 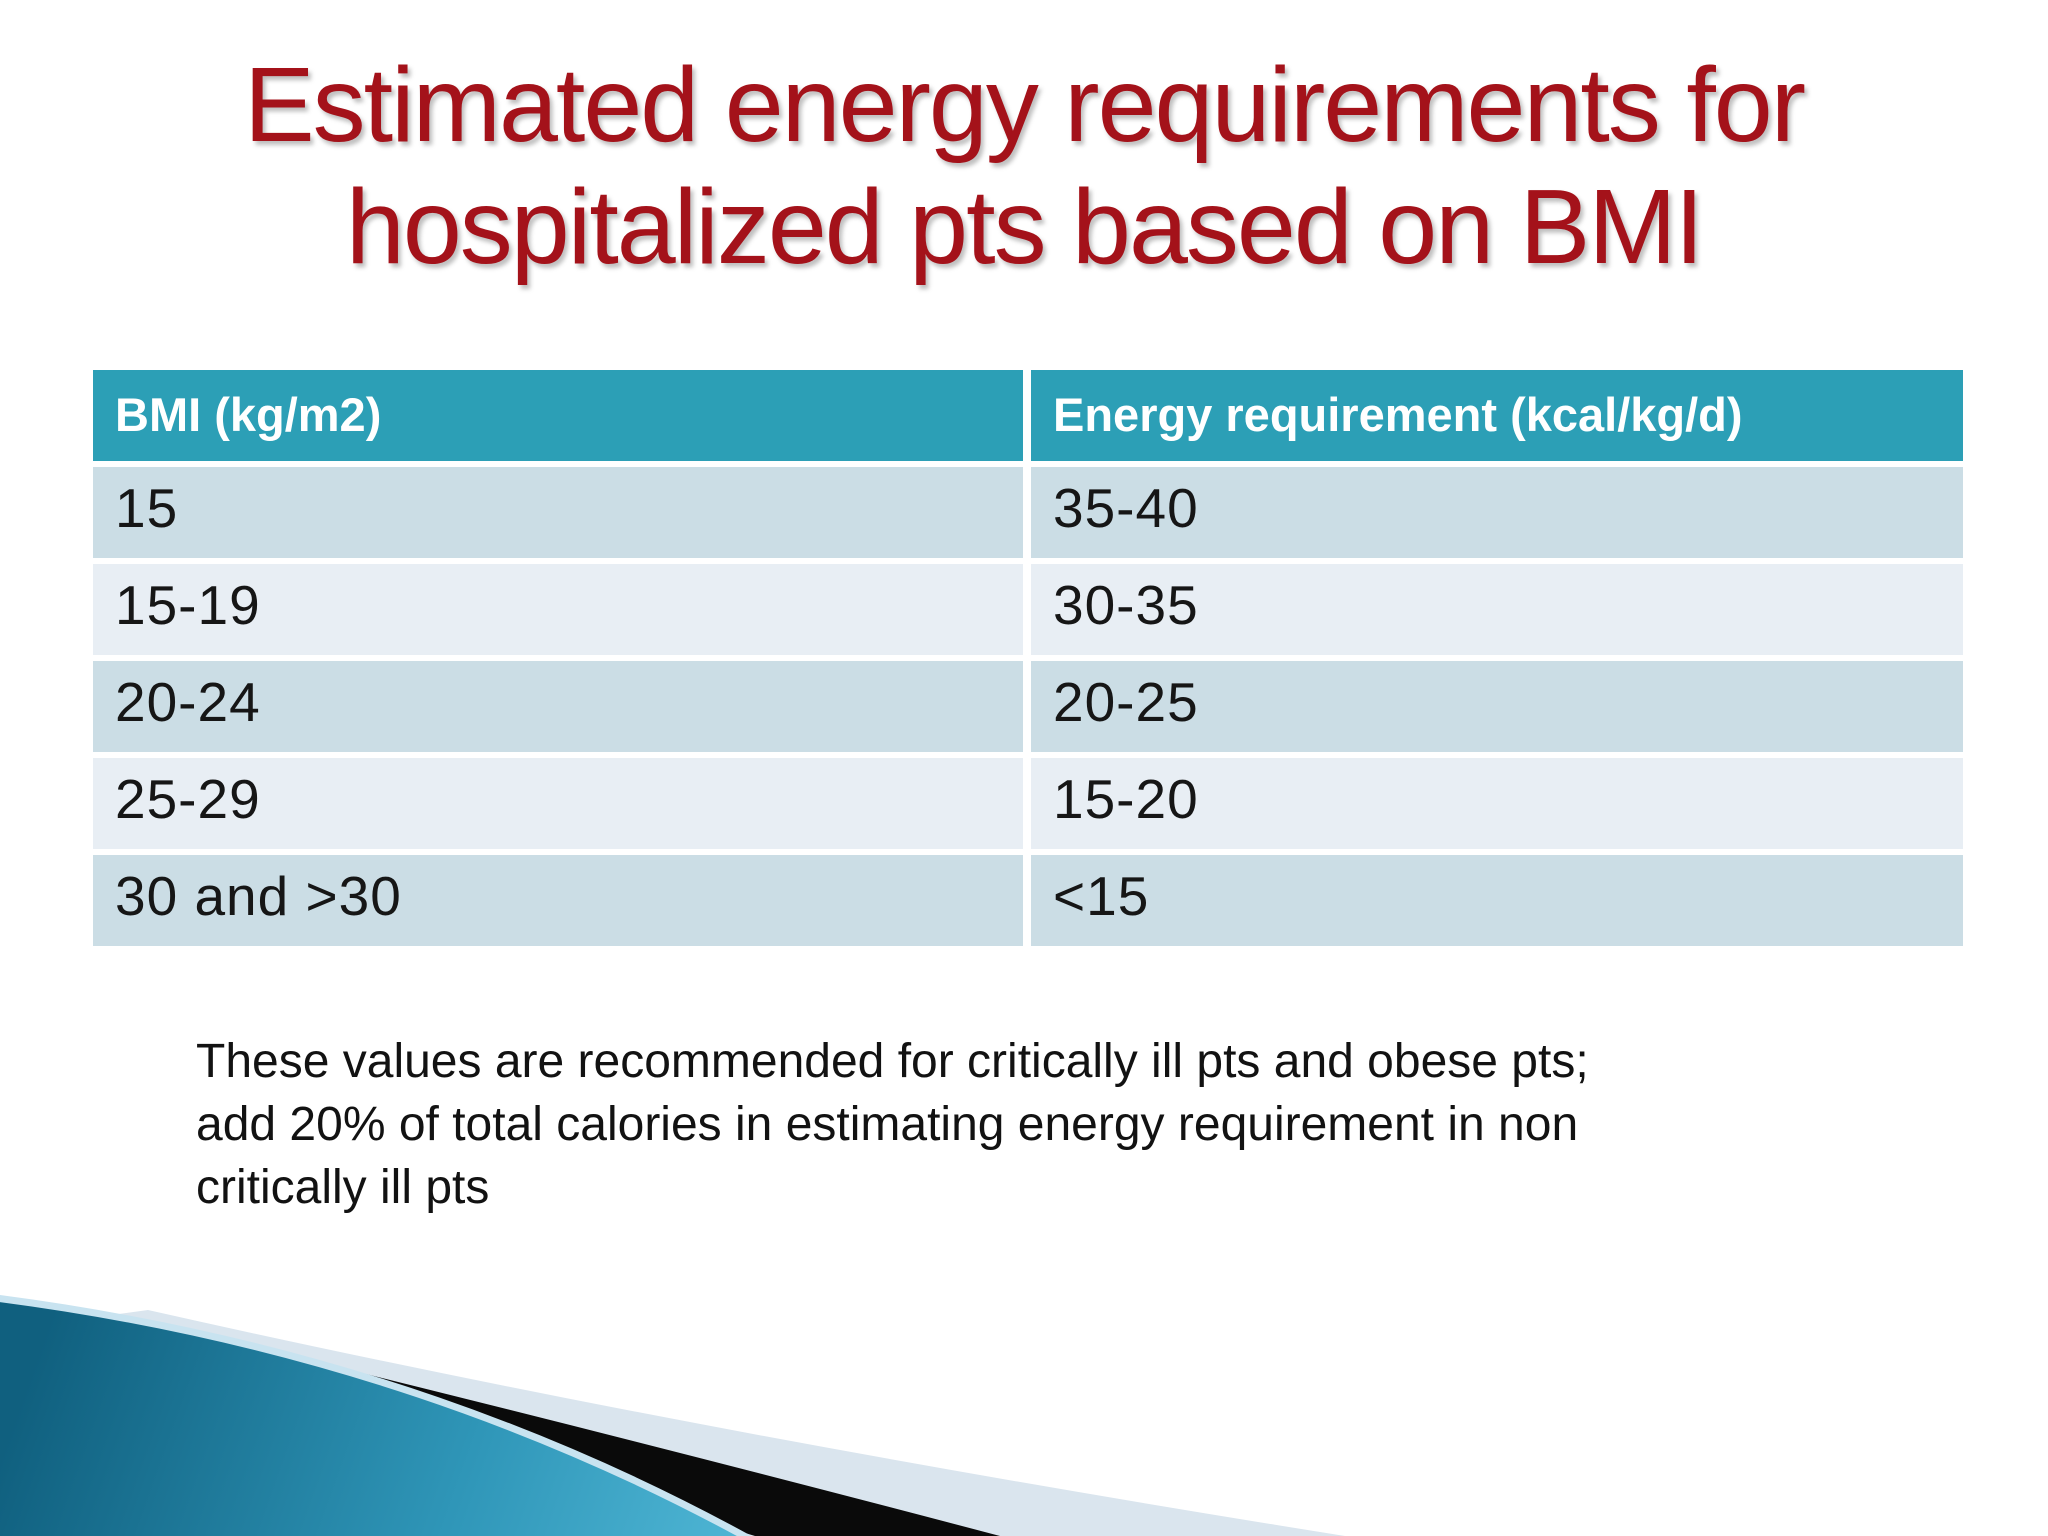 I want to click on table-header-energy: Energy requirement (kcal/kg/d), so click(x=1497, y=415).